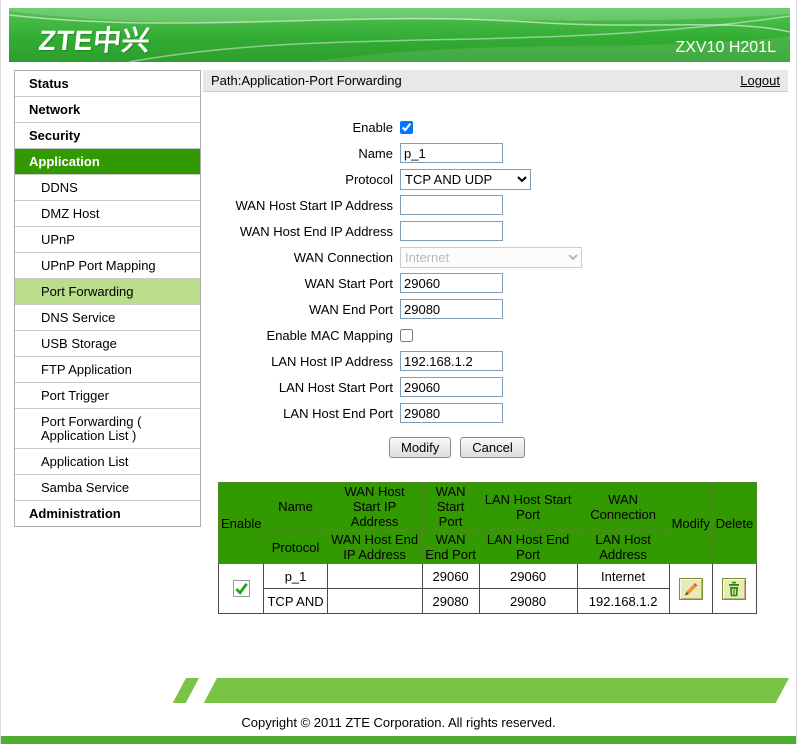 The width and height of the screenshot is (797, 744). Describe the element at coordinates (451, 205) in the screenshot. I see `wan-host-start-ip-input` at that location.